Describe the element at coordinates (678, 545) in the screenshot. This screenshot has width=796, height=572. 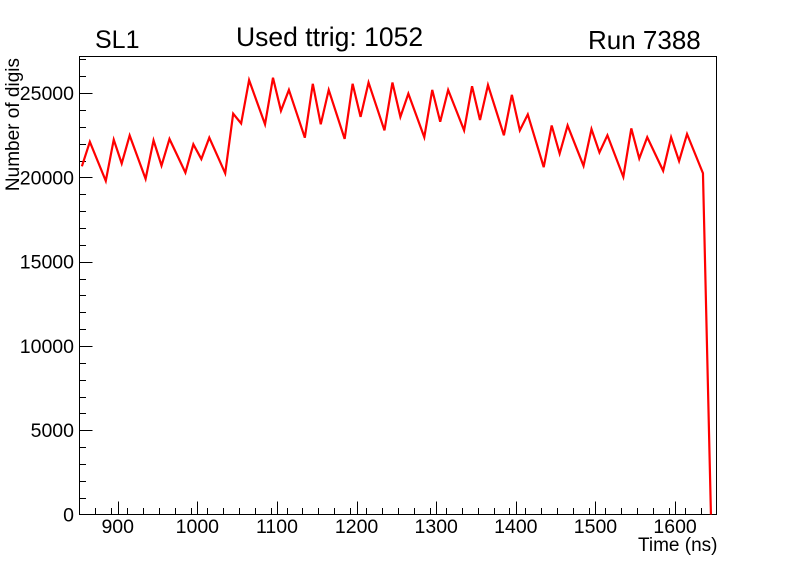
I see `x-axis-title: Time (ns)` at that location.